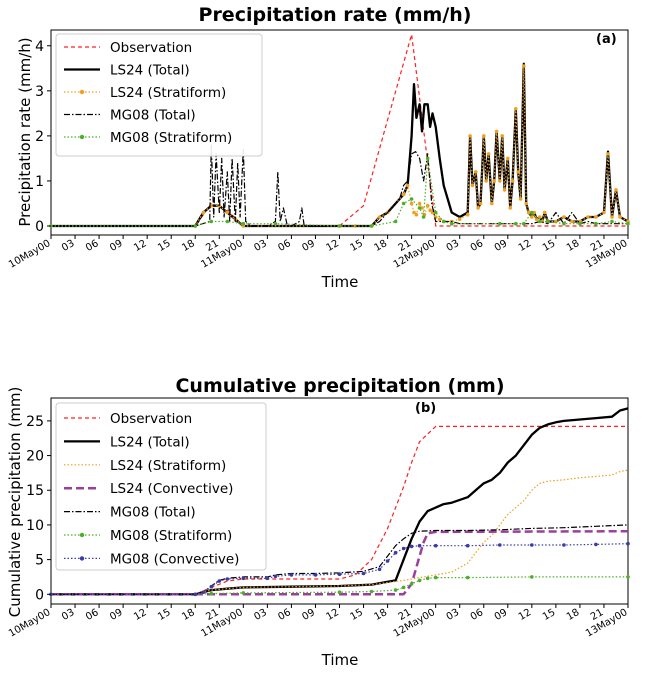 This screenshot has width=650, height=673. Describe the element at coordinates (35, 491) in the screenshot. I see `y-tick-label: 15` at that location.